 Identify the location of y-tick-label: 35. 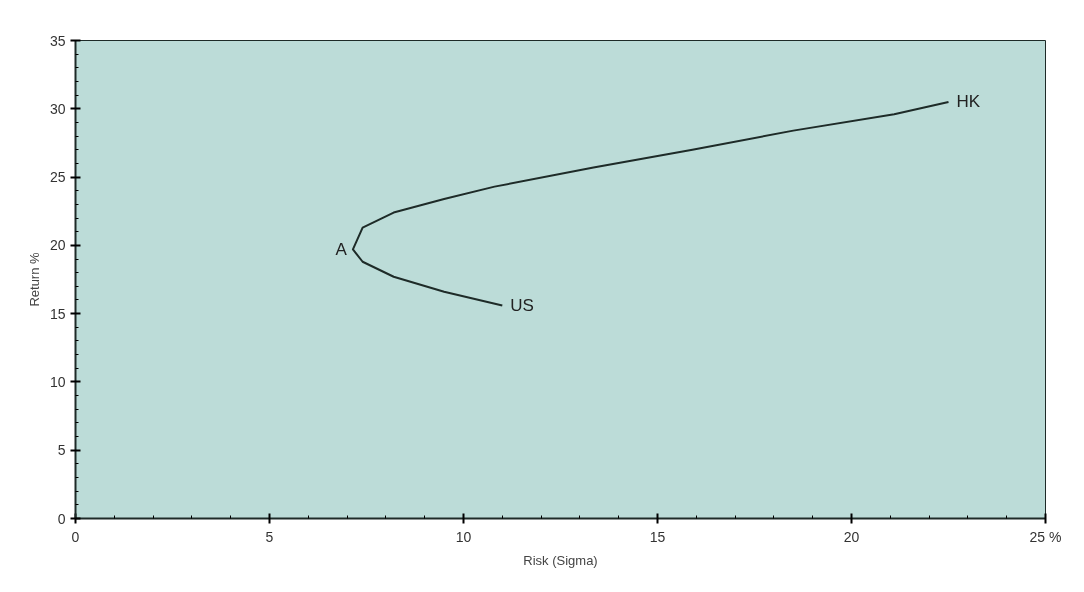
(57, 40).